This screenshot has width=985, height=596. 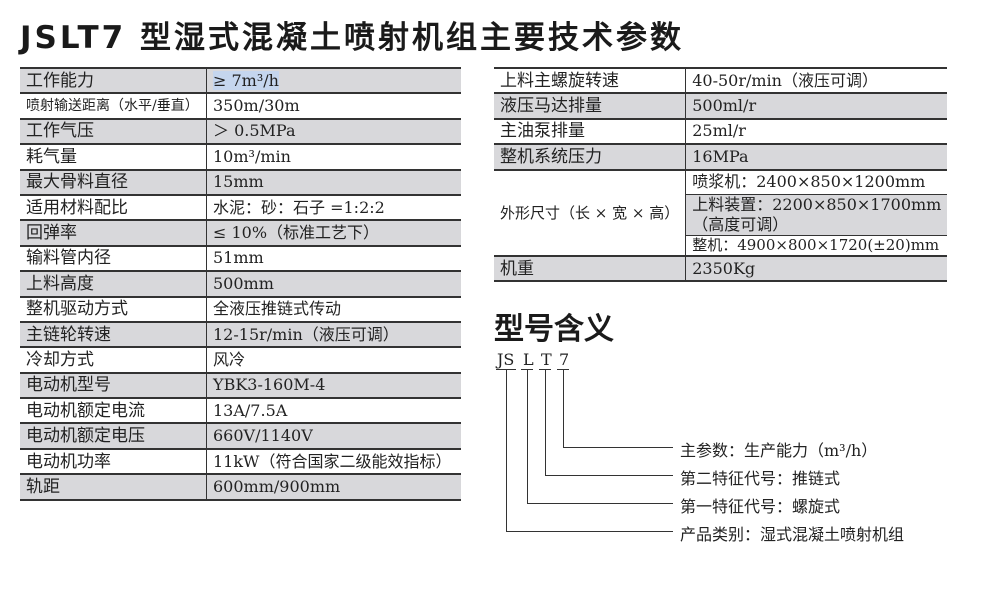 I want to click on spec-value-text: 500mm, so click(x=243, y=283).